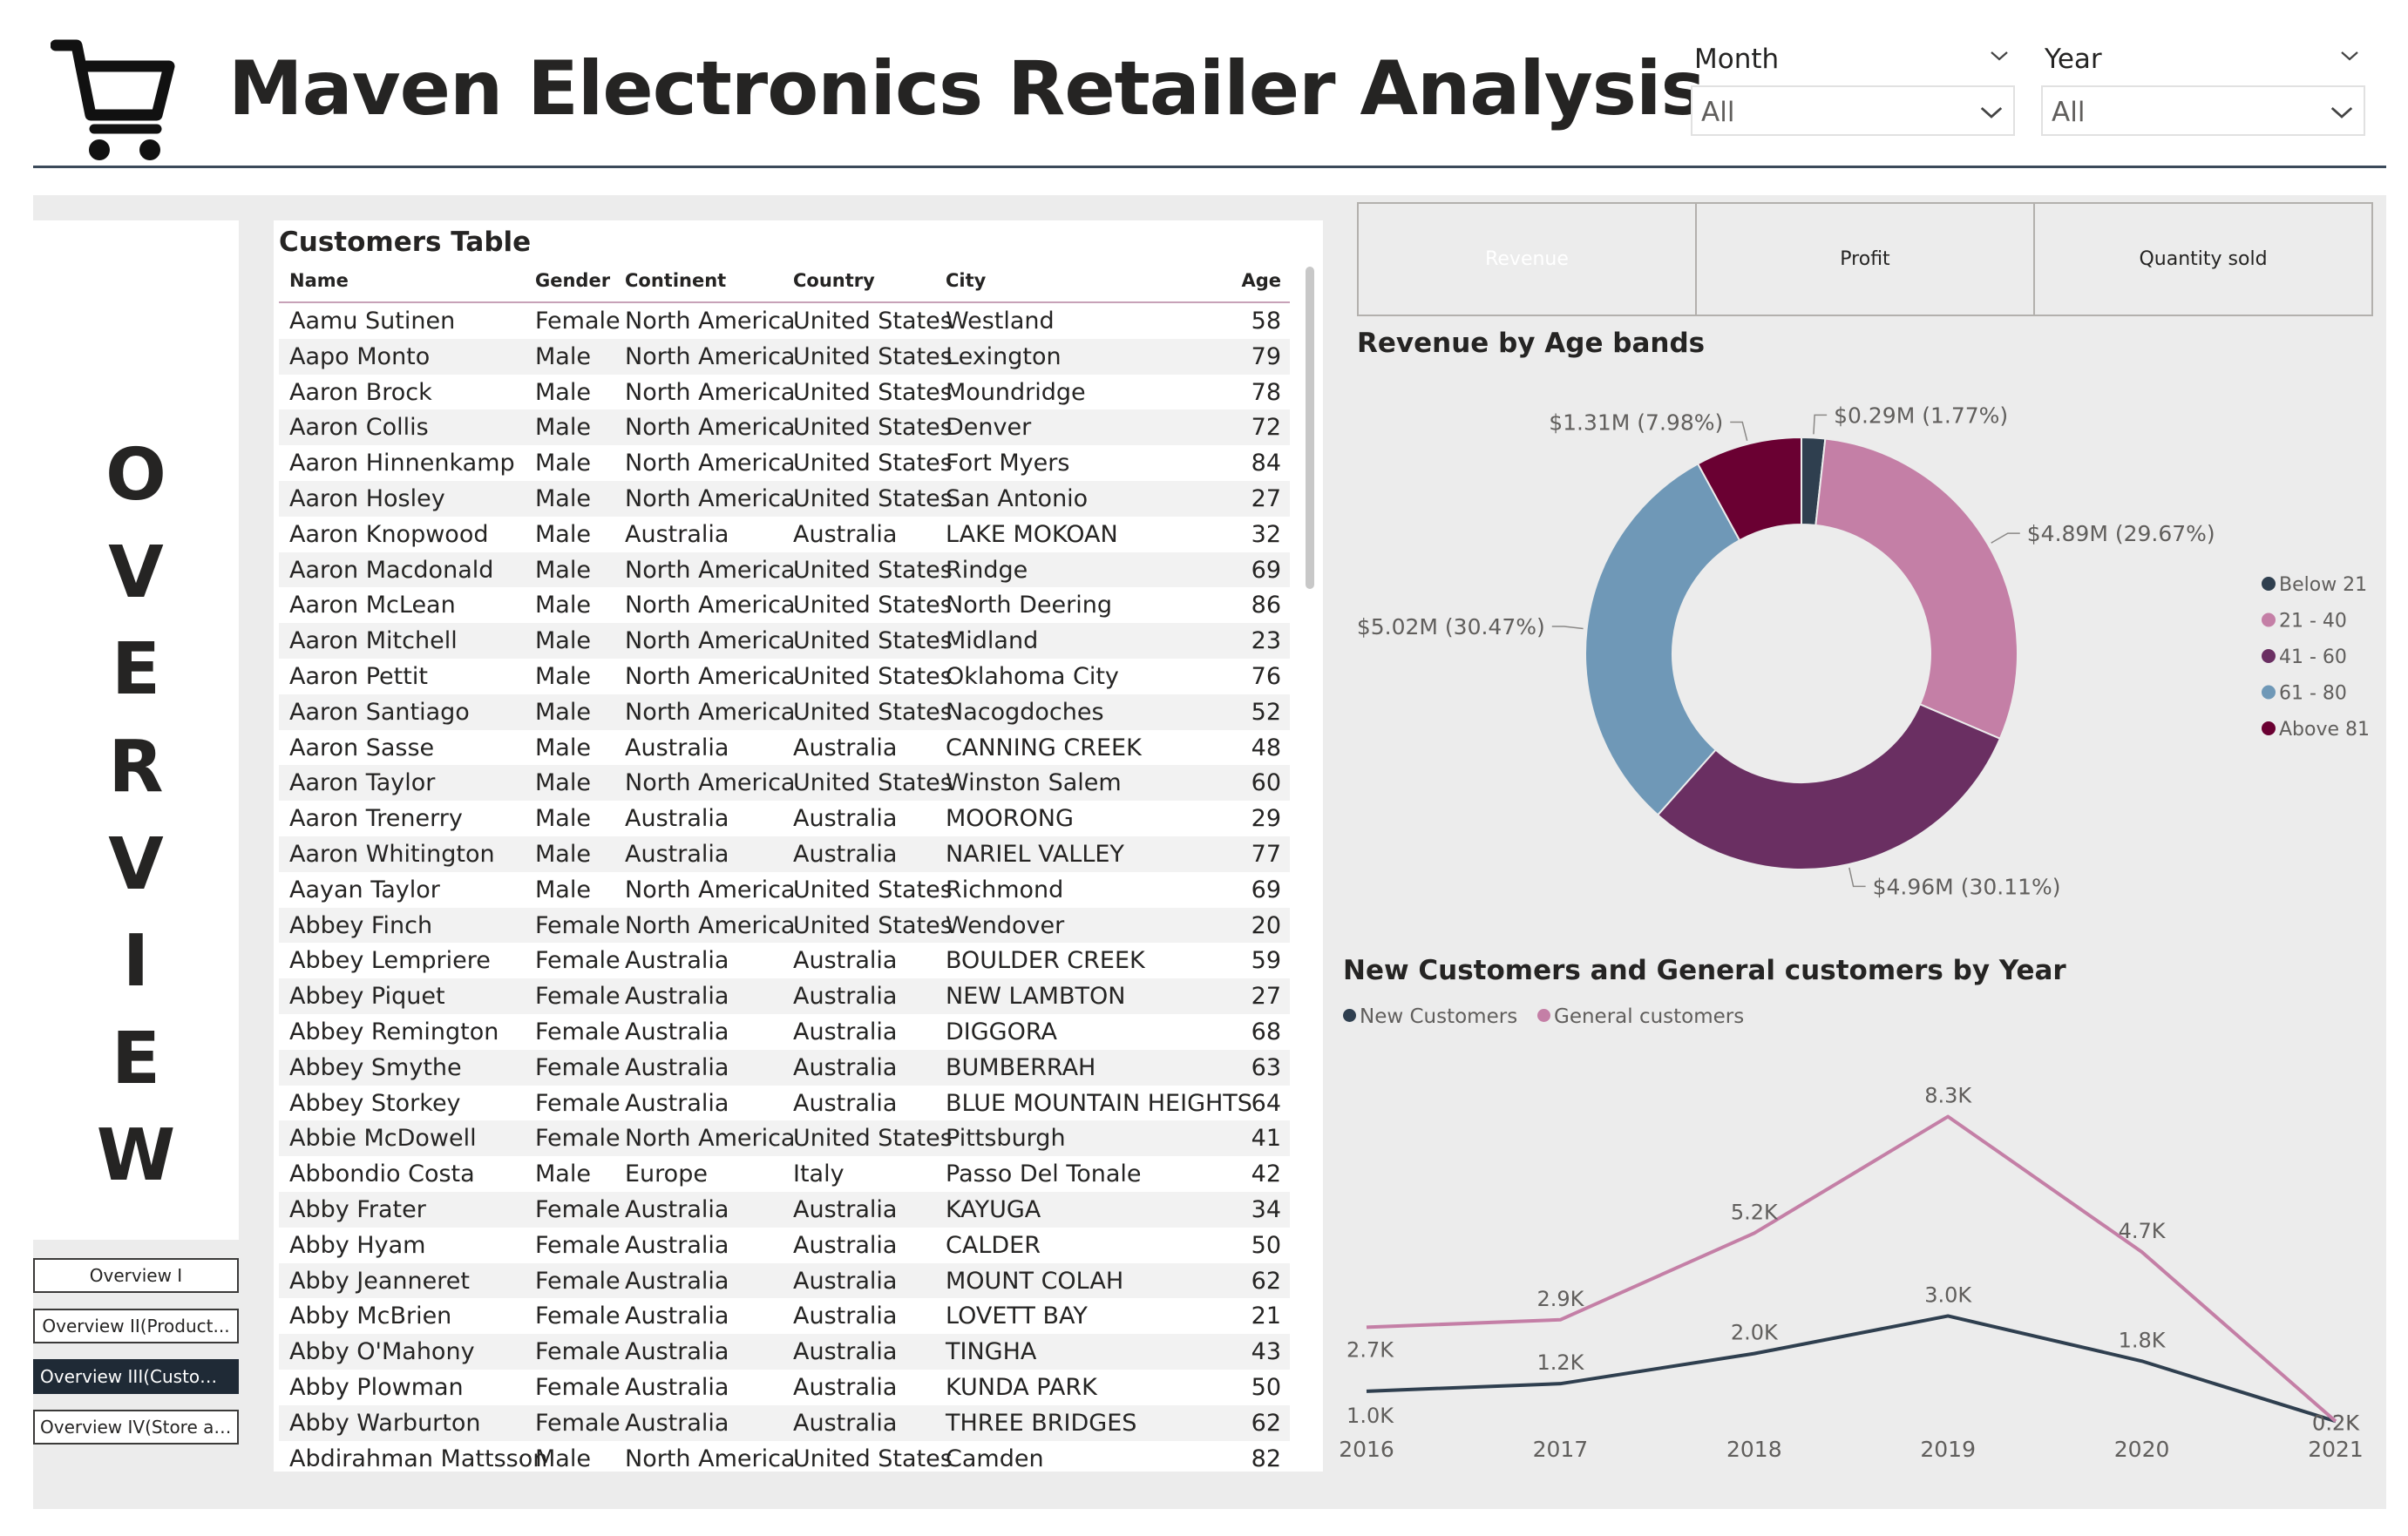 This screenshot has width=2408, height=1536. I want to click on donut-legend-label: 21 - 40, so click(2313, 622).